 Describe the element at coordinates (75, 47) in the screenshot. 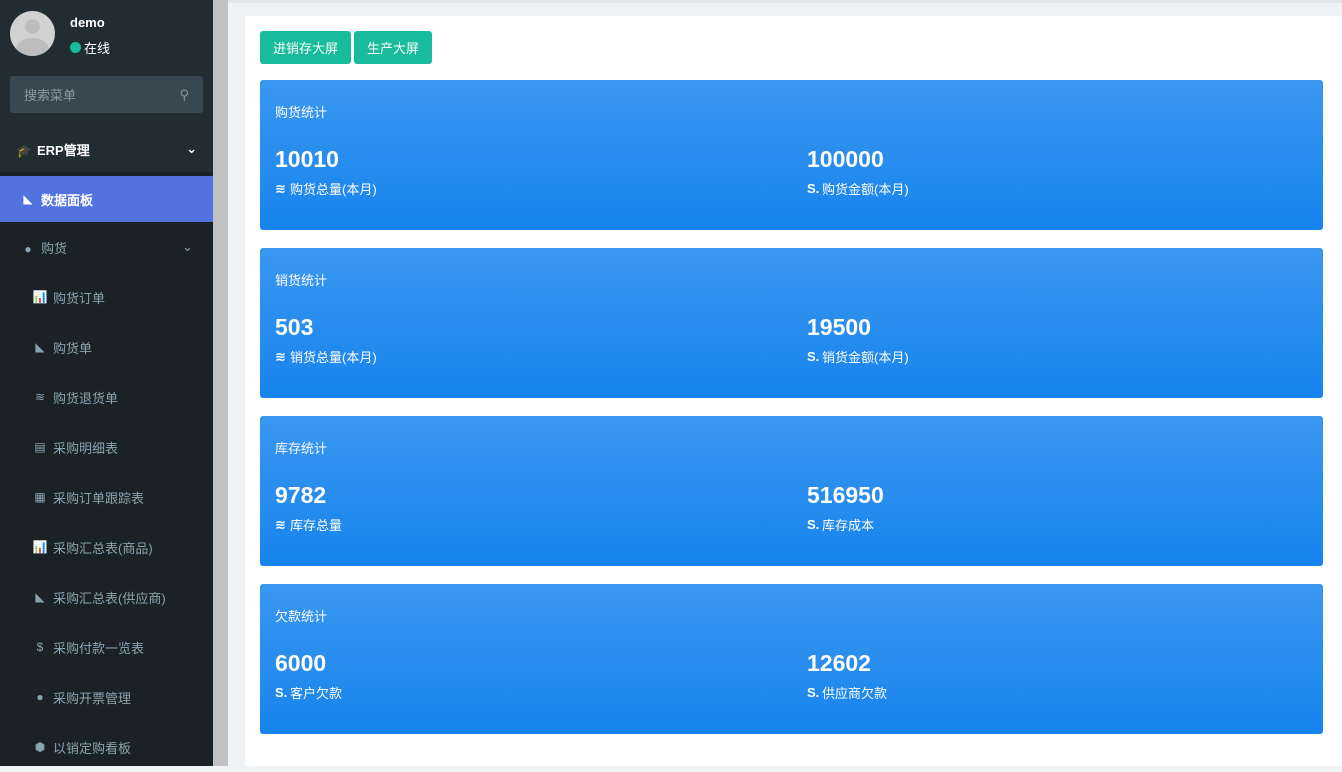

I see `online-dot-icon` at that location.